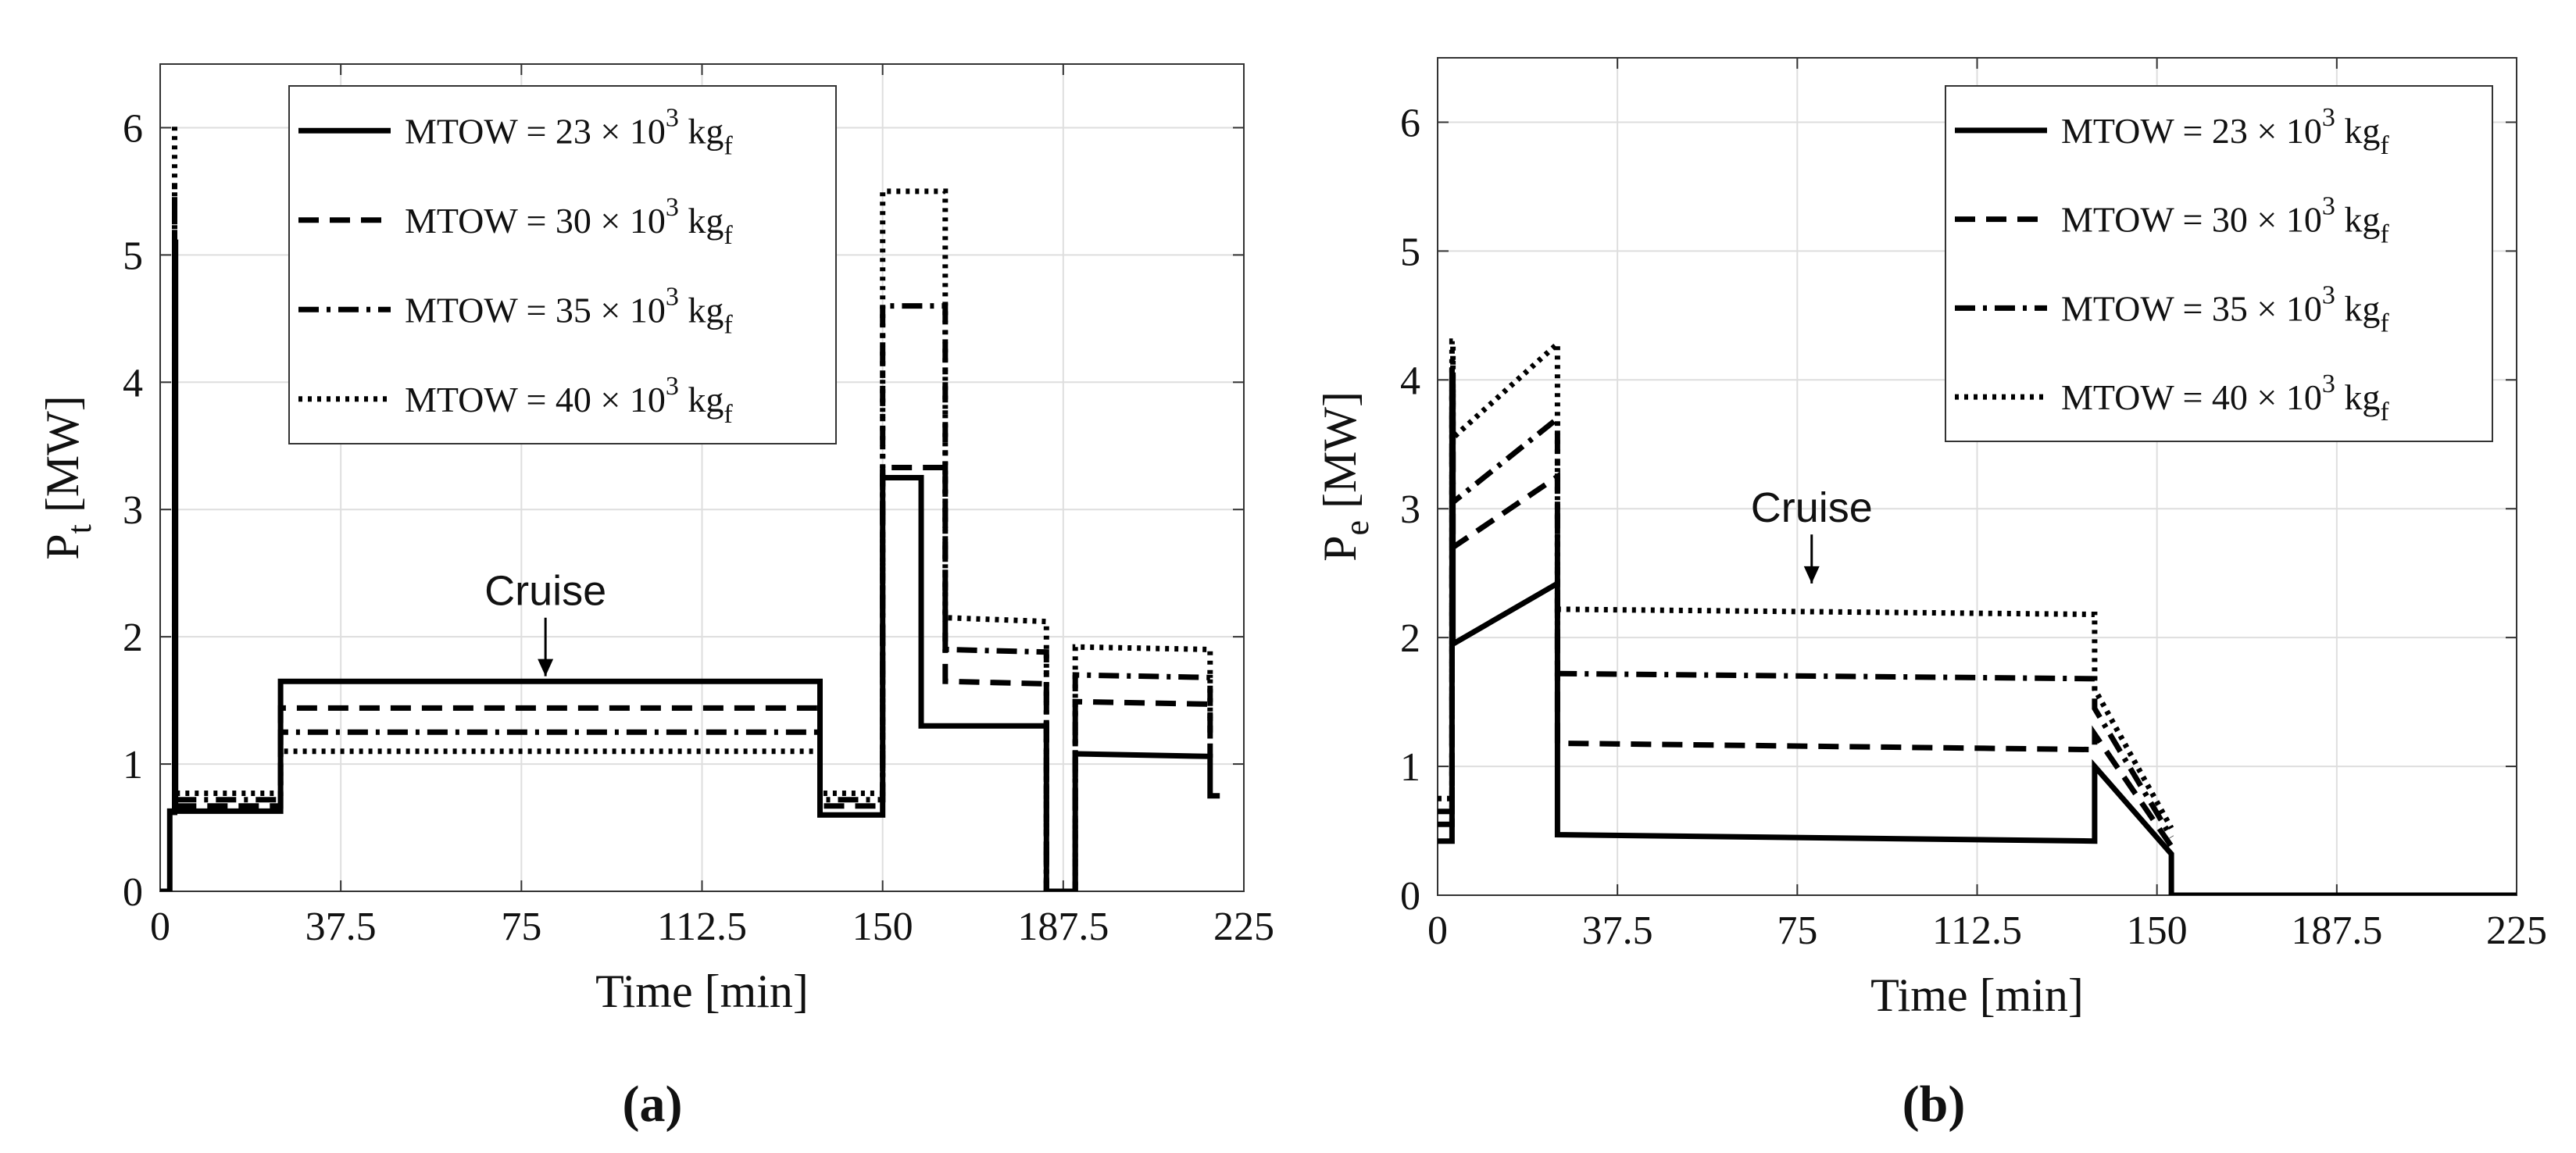 Image resolution: width=2576 pixels, height=1153 pixels. I want to click on panel-label: (b), so click(1934, 1104).